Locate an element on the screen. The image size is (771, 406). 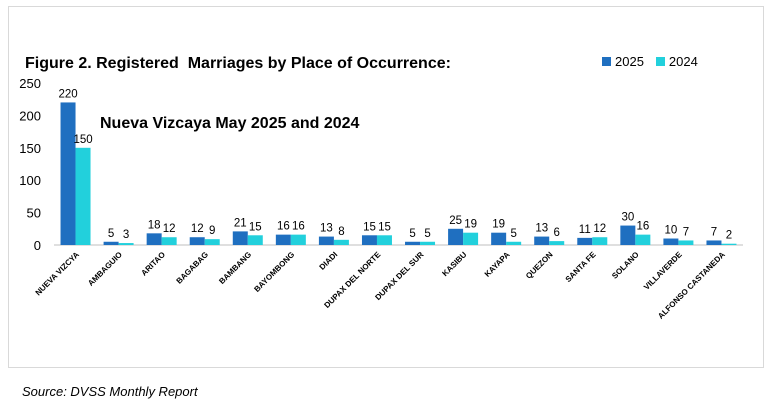
data-label-2025: 19 is located at coordinates (498, 225).